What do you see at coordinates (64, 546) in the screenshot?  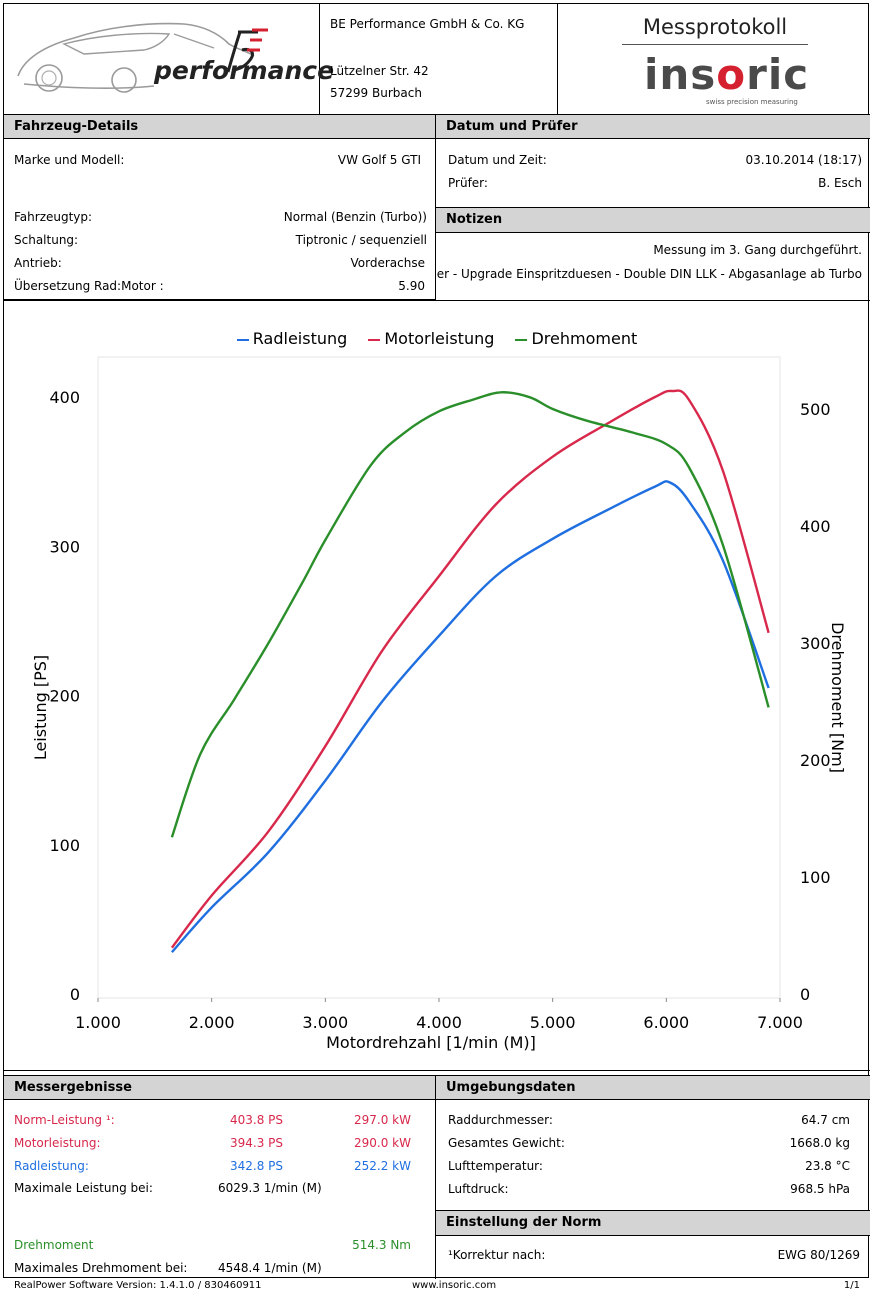 I see `y-tick-label: 300` at bounding box center [64, 546].